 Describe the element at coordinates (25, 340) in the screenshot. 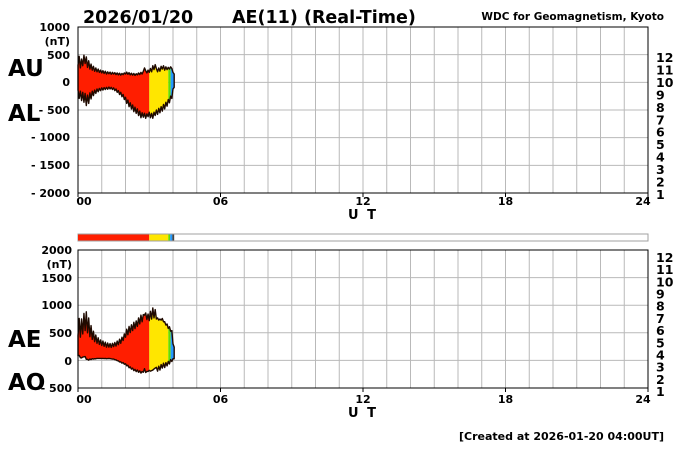

I see `label-ae: AE` at that location.